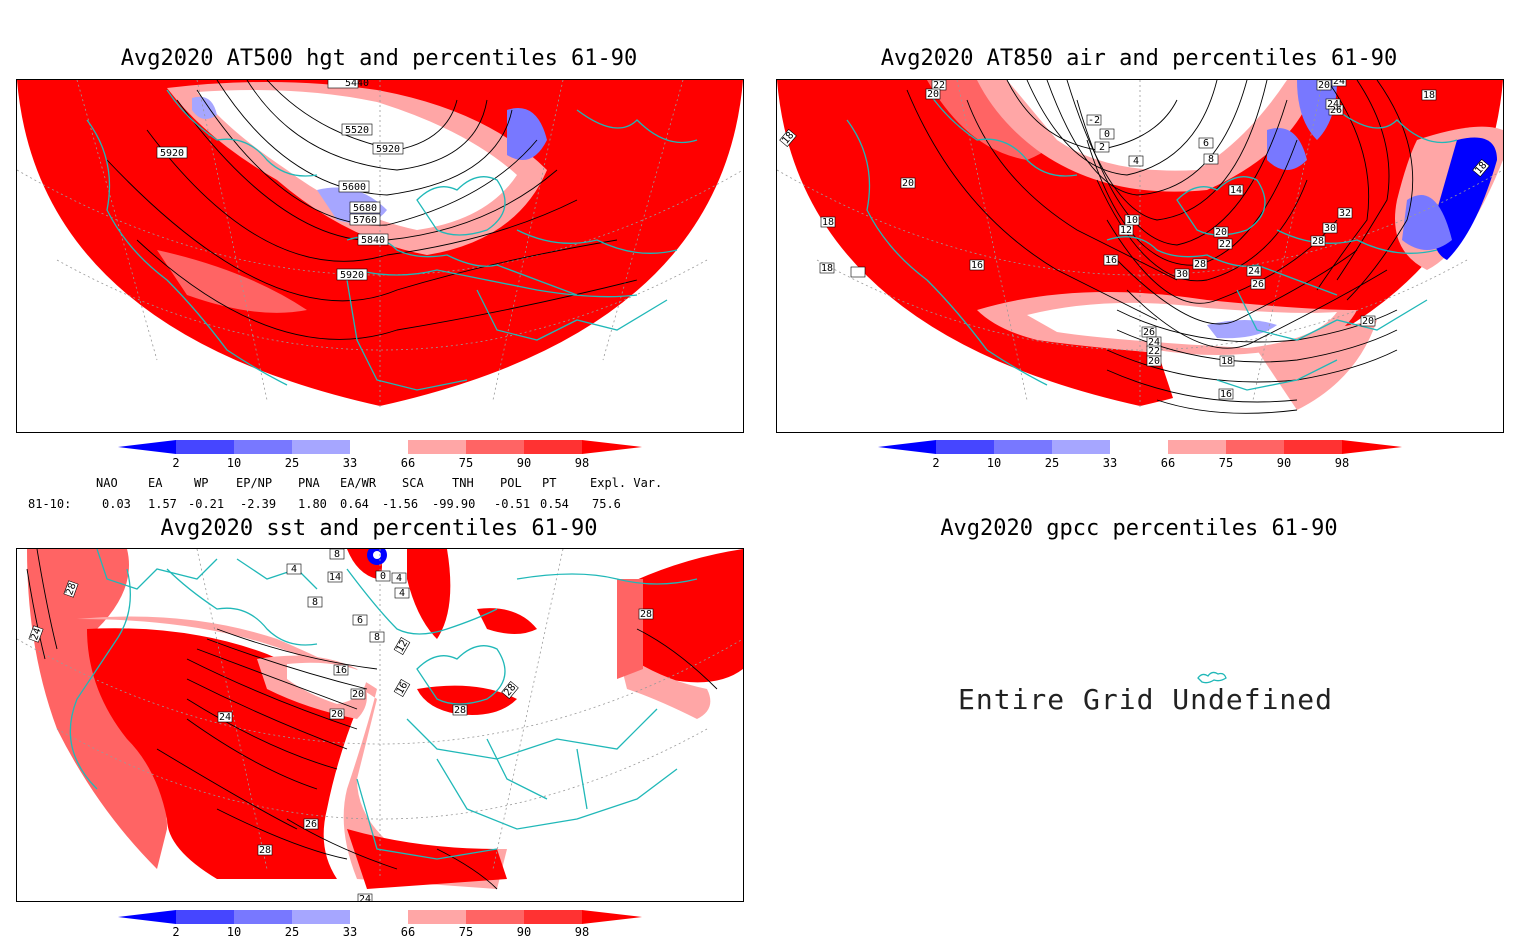 Image resolution: width=1520 pixels, height=940 pixels. What do you see at coordinates (155, 483) in the screenshot?
I see `index-header: EA` at bounding box center [155, 483].